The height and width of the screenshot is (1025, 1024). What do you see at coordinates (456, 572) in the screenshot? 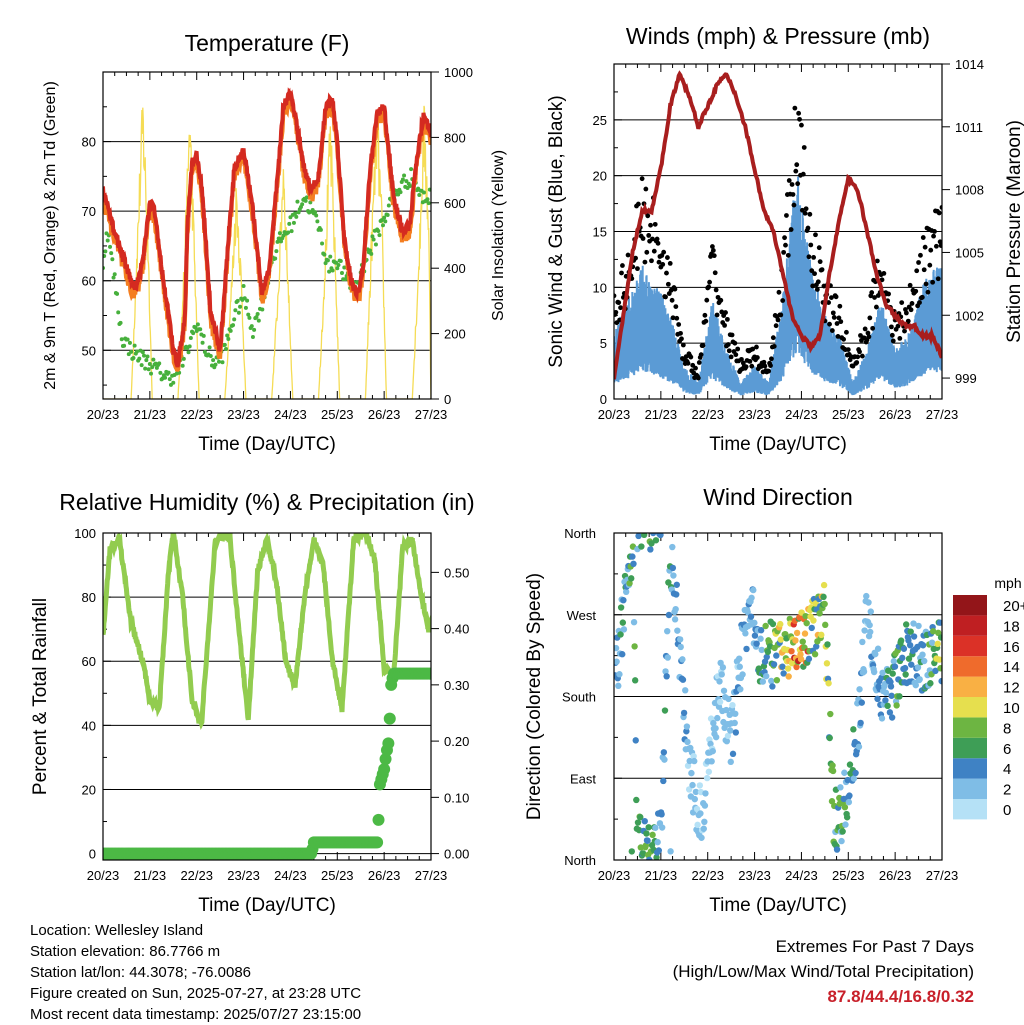
I see `y2-tick-label: 0.50` at bounding box center [456, 572].